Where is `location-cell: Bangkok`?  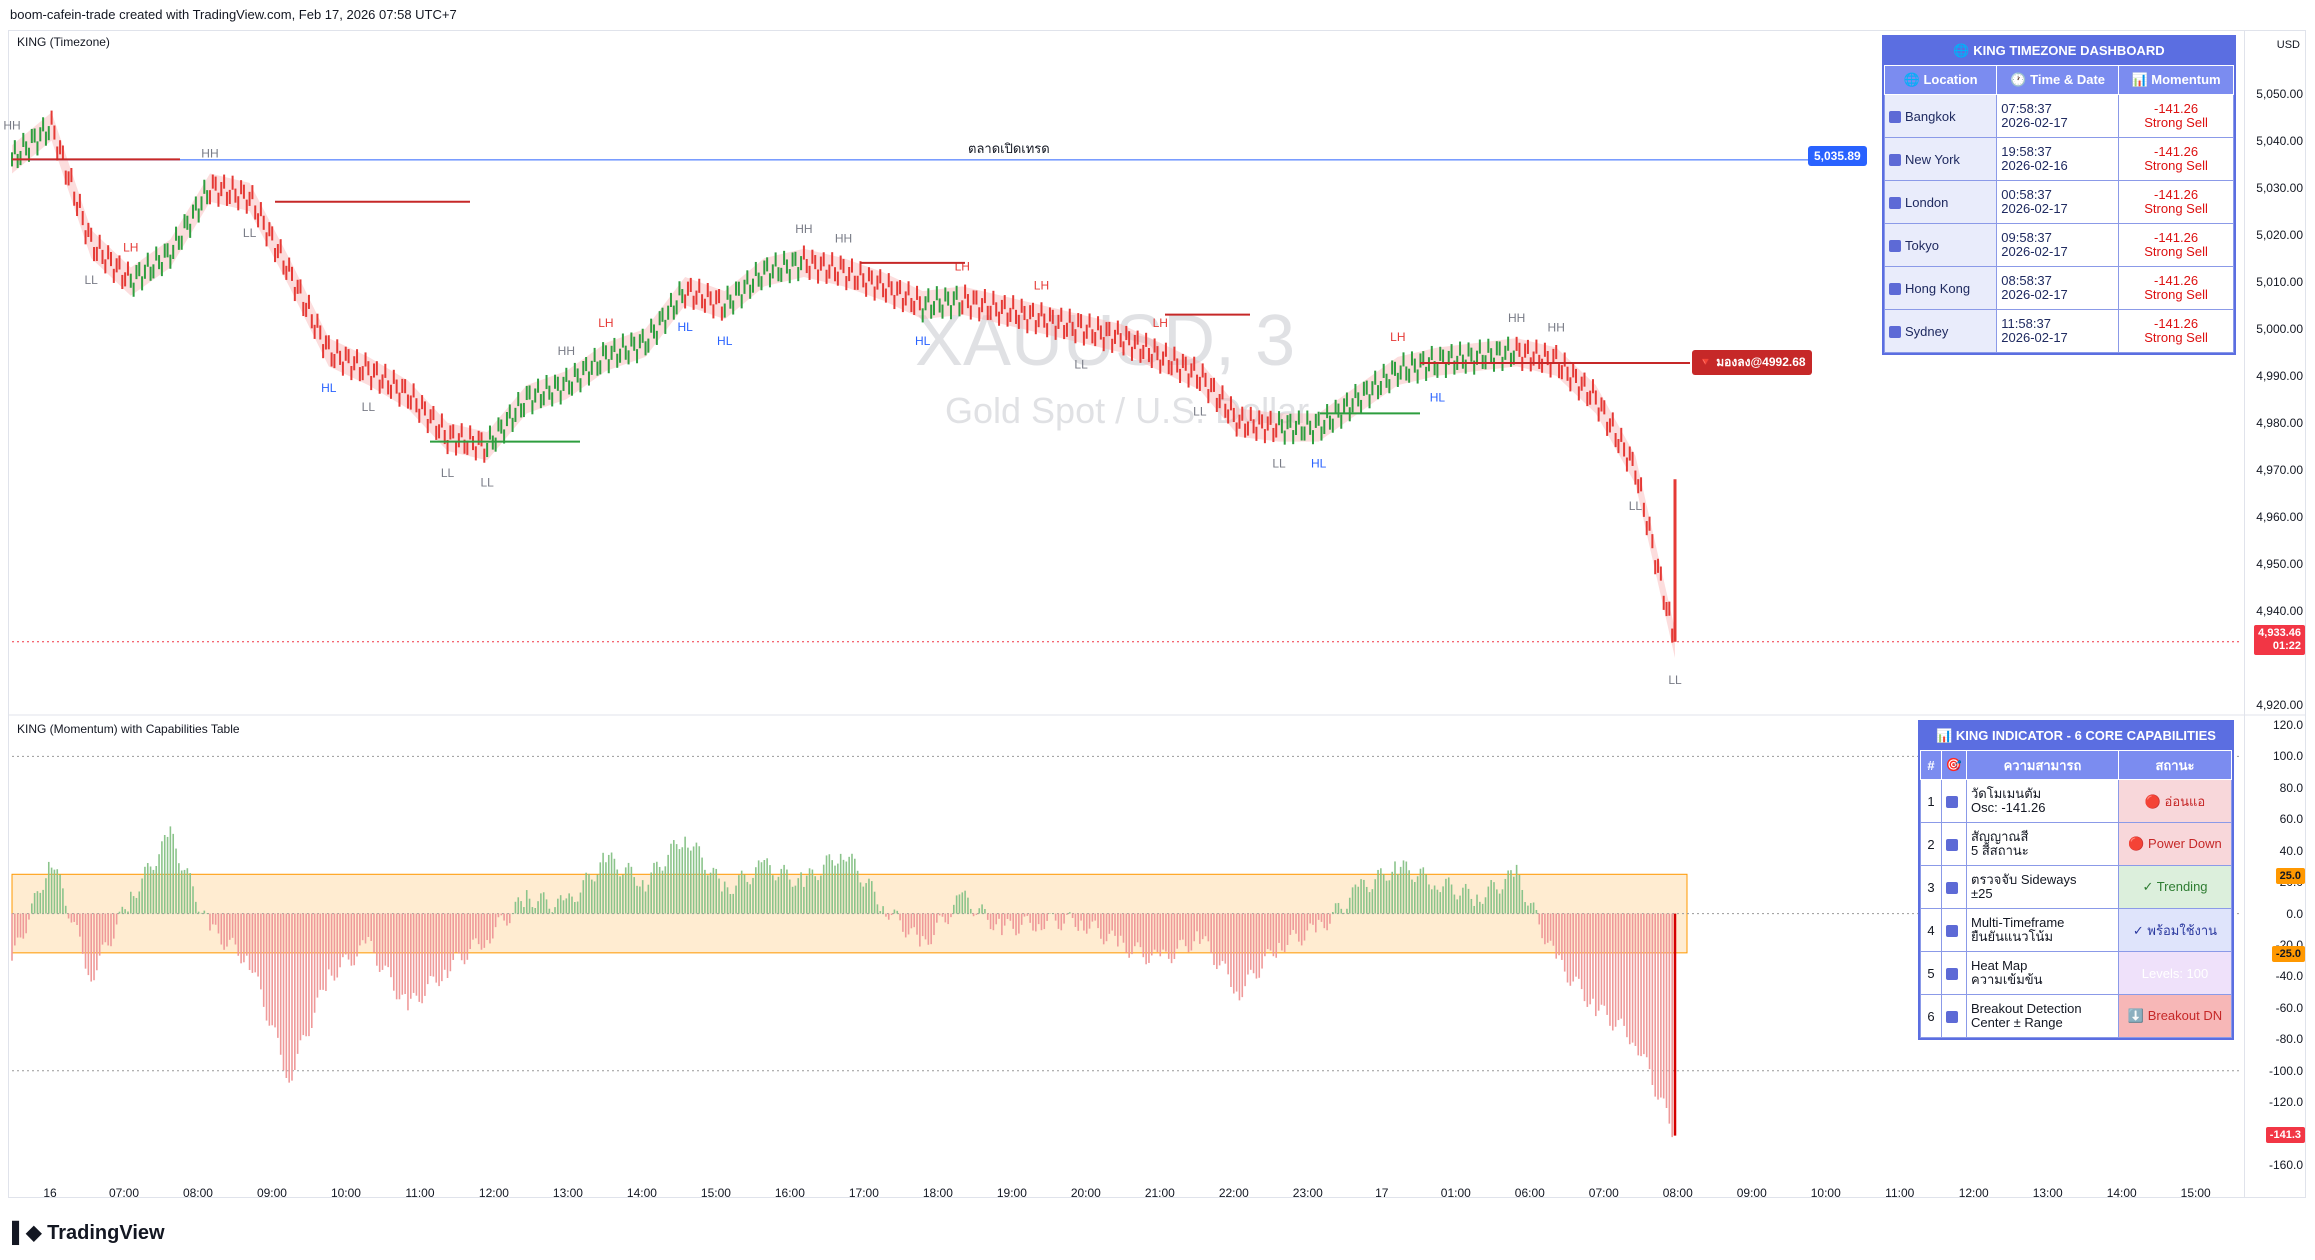 location-cell: Bangkok is located at coordinates (1940, 116).